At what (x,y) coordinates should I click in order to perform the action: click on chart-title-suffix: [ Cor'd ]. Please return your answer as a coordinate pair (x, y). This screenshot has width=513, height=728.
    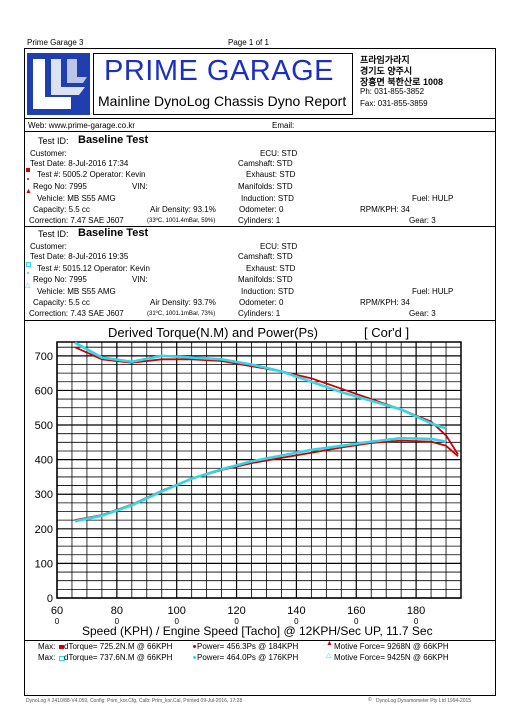
    Looking at the image, I should click on (386, 332).